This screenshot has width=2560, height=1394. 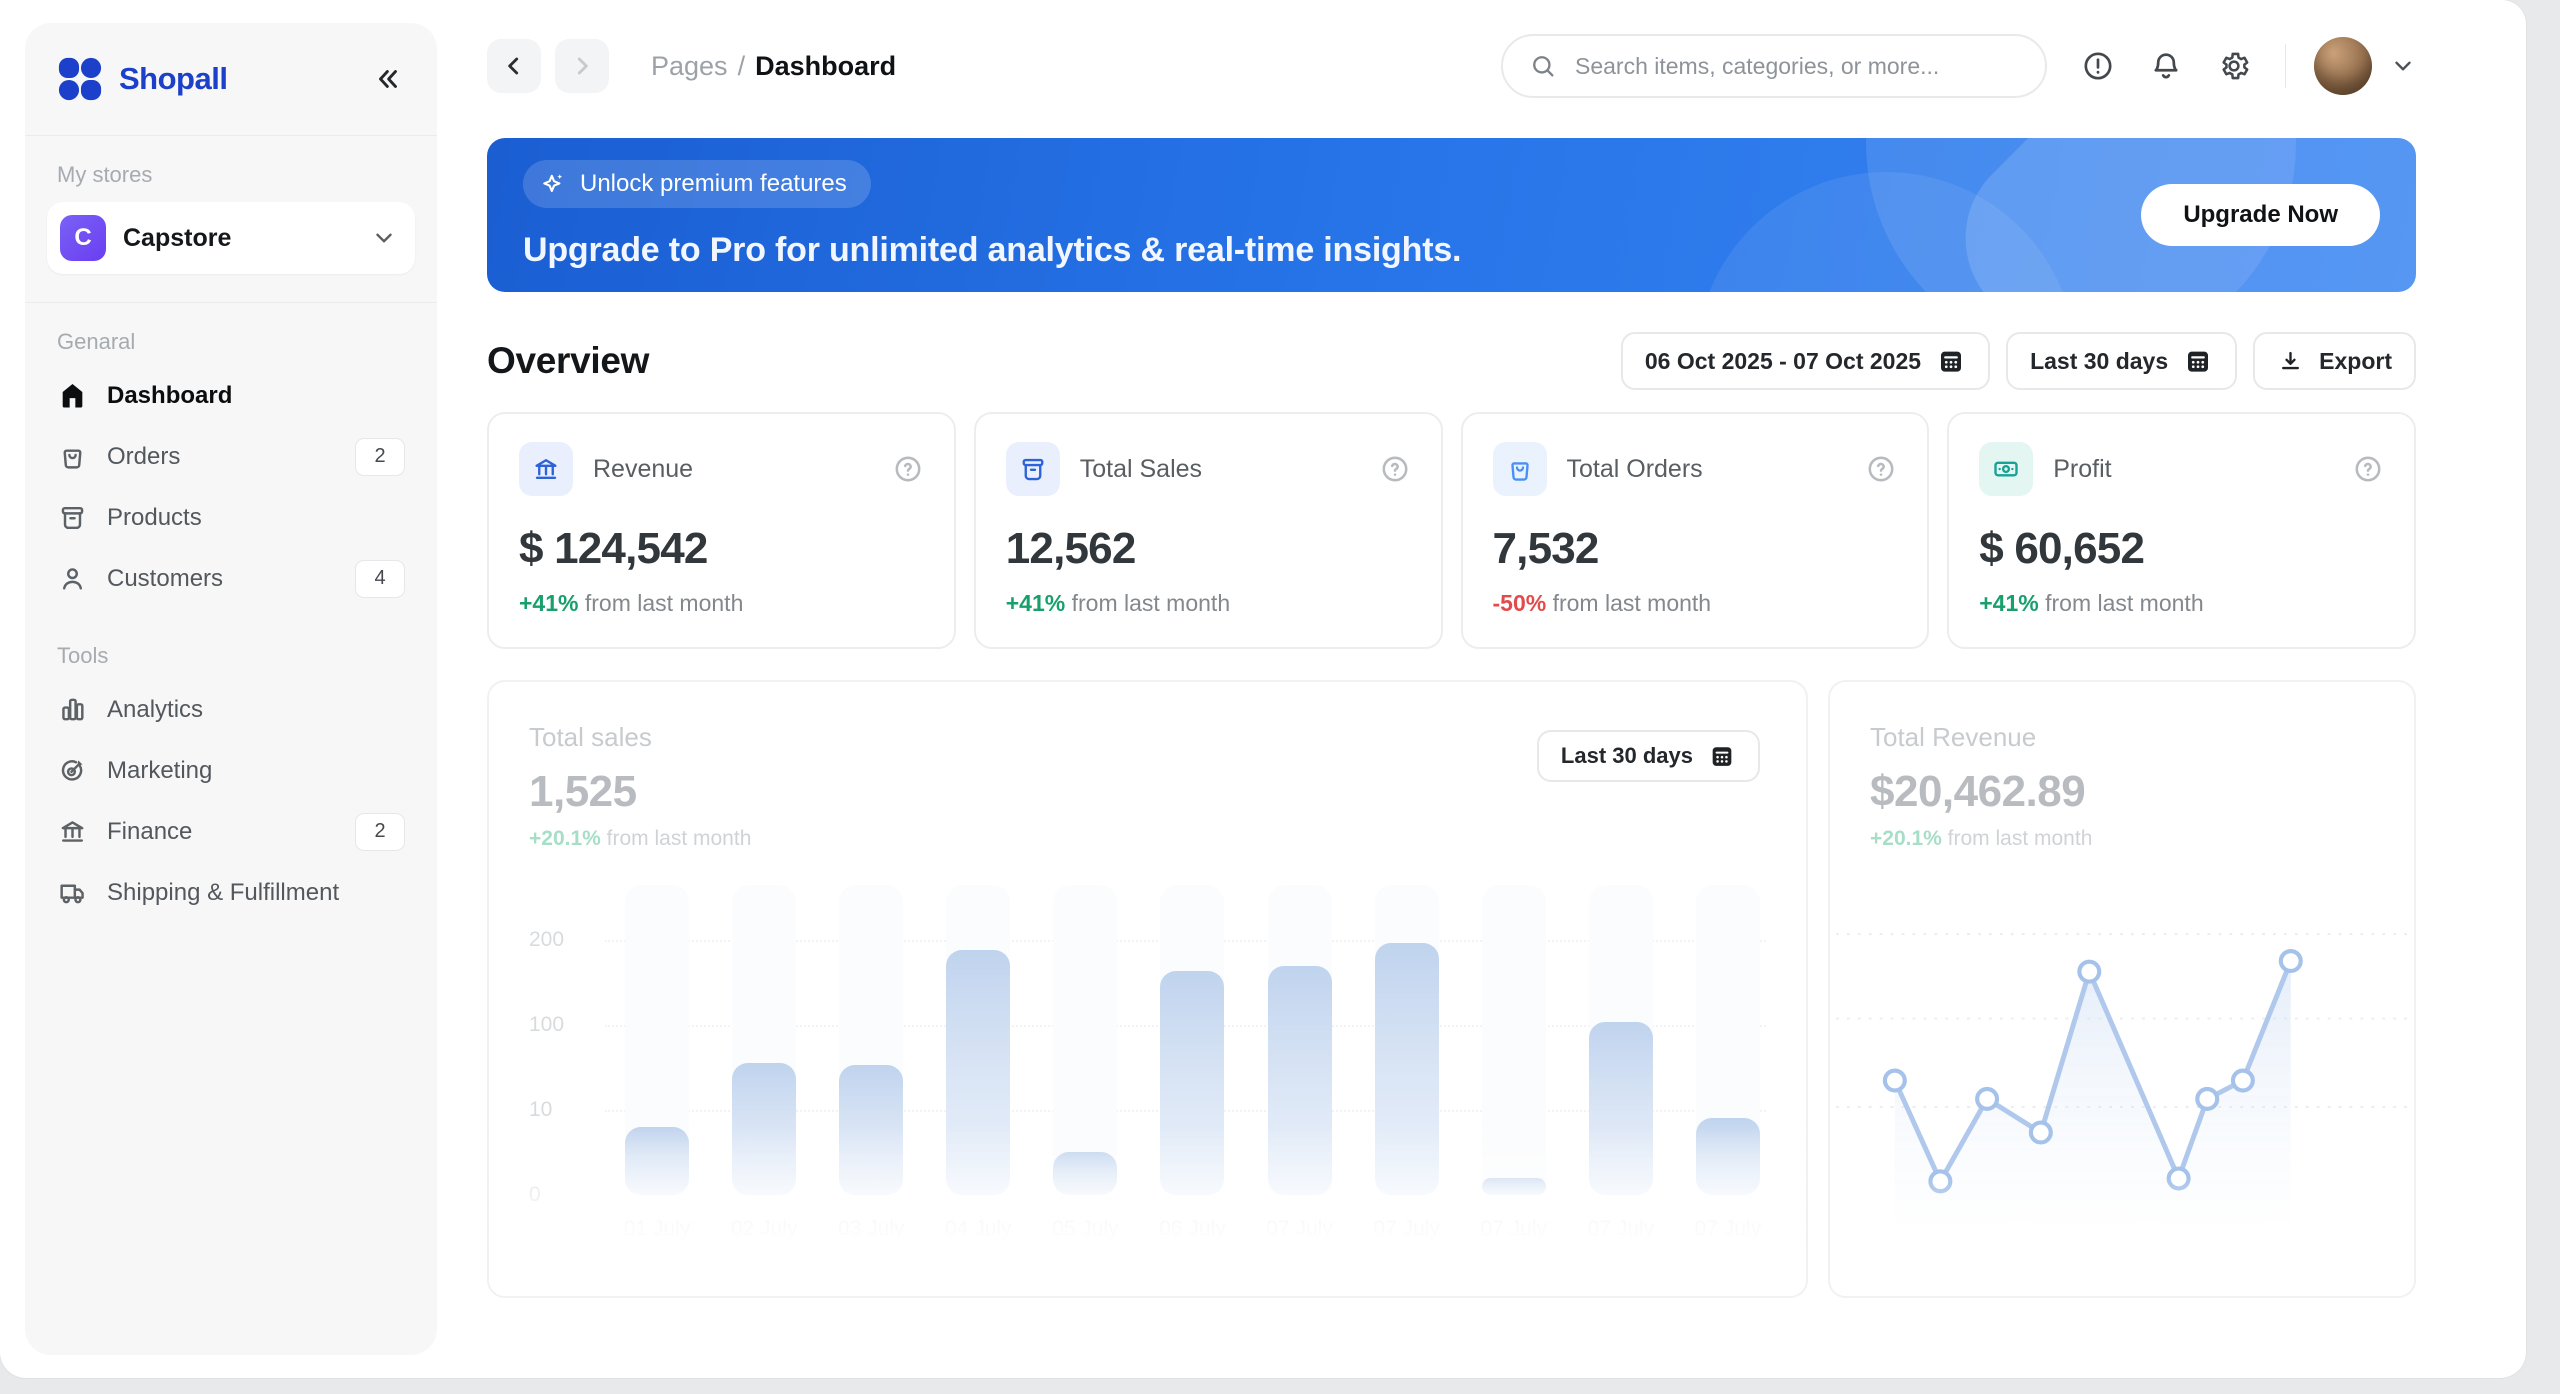 What do you see at coordinates (2099, 360) in the screenshot?
I see `period-value: Last 30 days` at bounding box center [2099, 360].